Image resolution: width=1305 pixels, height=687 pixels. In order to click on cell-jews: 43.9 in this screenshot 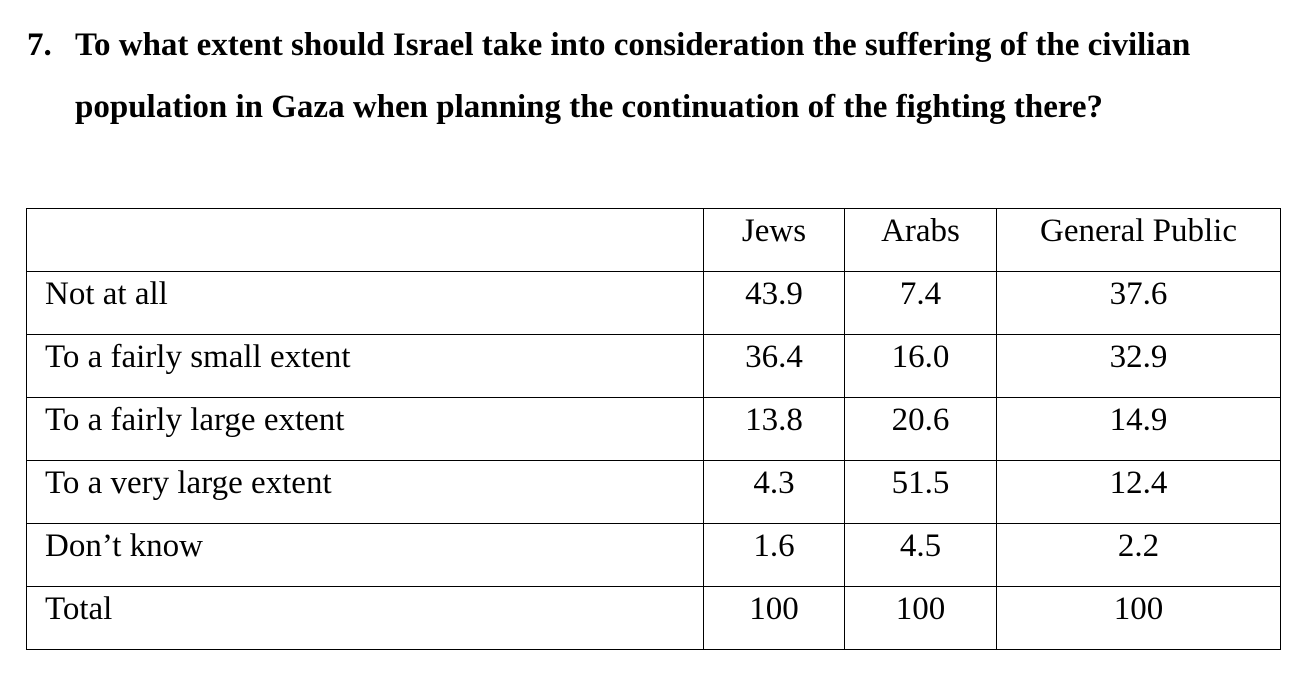, I will do `click(774, 303)`.